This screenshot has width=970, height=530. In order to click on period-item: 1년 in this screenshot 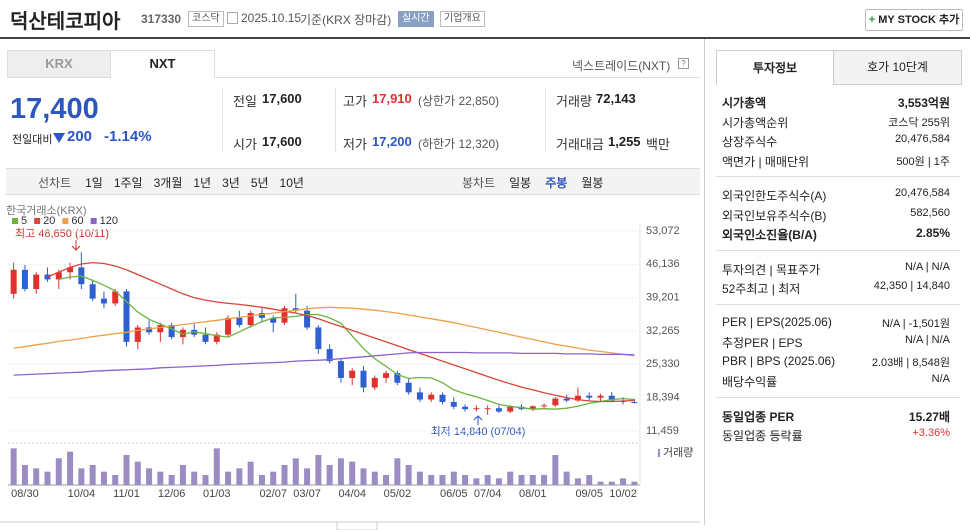, I will do `click(202, 183)`.